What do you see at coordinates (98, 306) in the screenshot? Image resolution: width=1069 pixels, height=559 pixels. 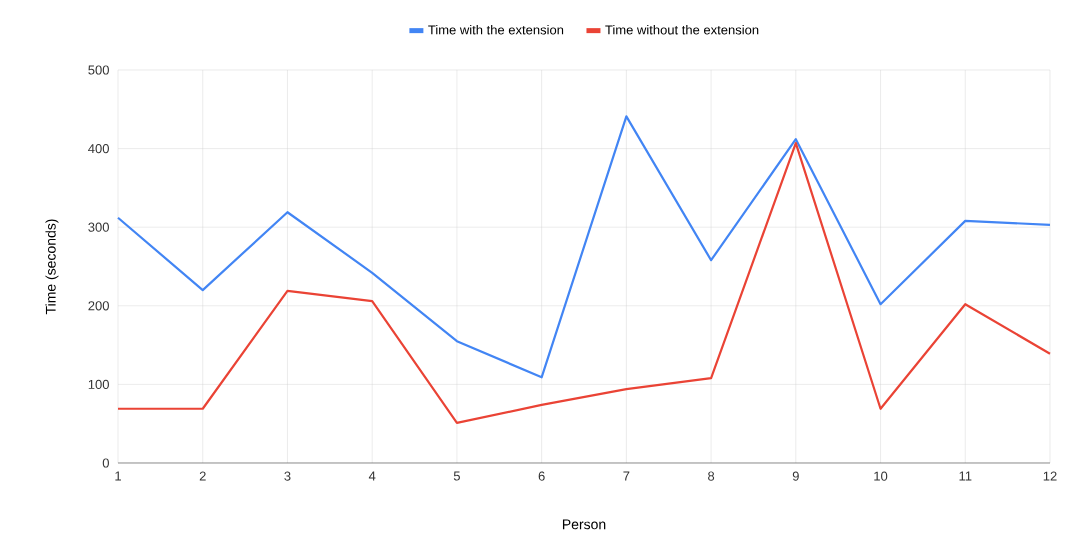 I see `y-tick-label: 200` at bounding box center [98, 306].